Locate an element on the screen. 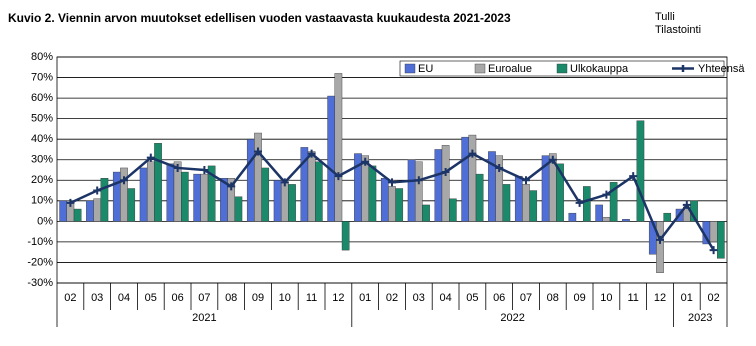  legend-label: Yhteensä is located at coordinates (721, 69).